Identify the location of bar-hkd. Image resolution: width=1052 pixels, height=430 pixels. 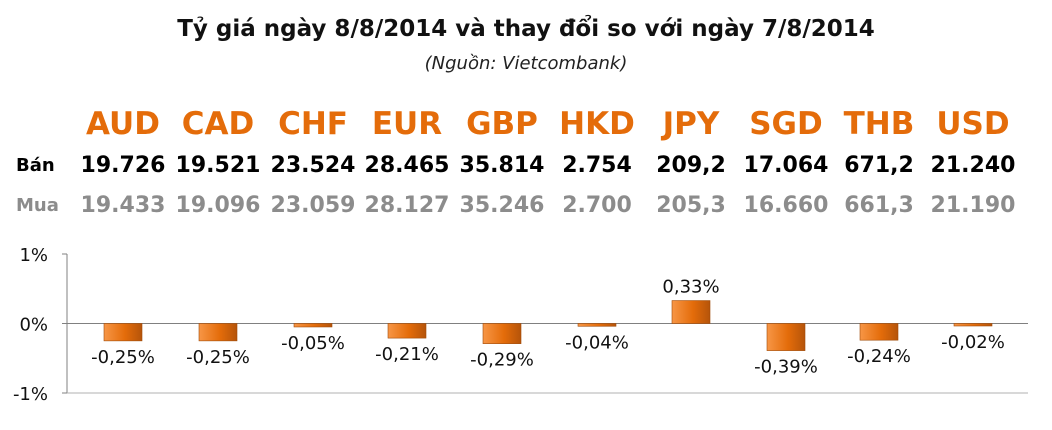
(597, 325).